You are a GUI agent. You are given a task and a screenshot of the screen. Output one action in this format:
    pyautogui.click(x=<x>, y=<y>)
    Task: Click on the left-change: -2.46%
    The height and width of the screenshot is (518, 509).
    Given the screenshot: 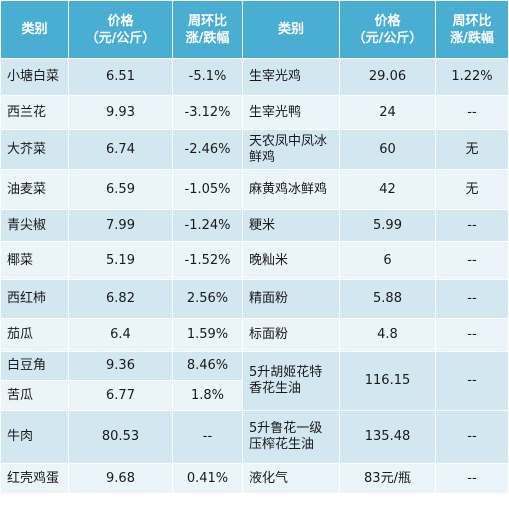 What is the action you would take?
    pyautogui.click(x=207, y=149)
    